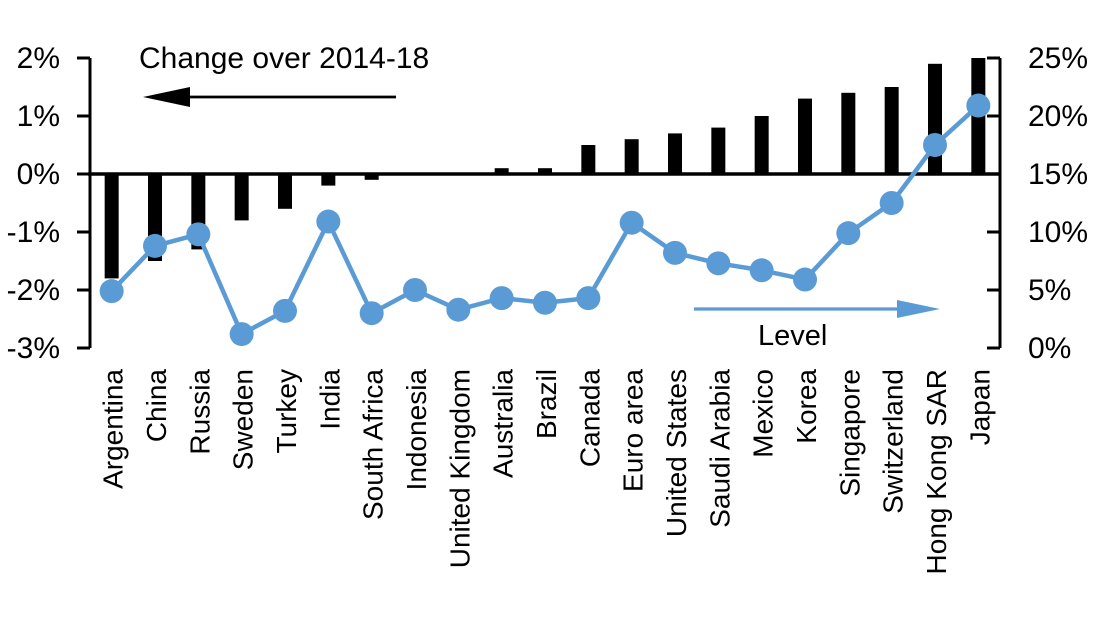 The height and width of the screenshot is (619, 1102). I want to click on x-axis-label-hong-kong-sar: Hong Kong SAR, so click(936, 471).